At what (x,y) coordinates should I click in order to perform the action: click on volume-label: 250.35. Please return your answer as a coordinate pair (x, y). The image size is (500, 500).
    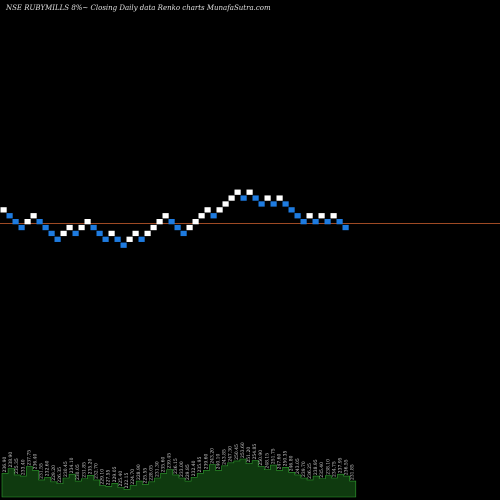
    Looking at the image, I should click on (286, 458).